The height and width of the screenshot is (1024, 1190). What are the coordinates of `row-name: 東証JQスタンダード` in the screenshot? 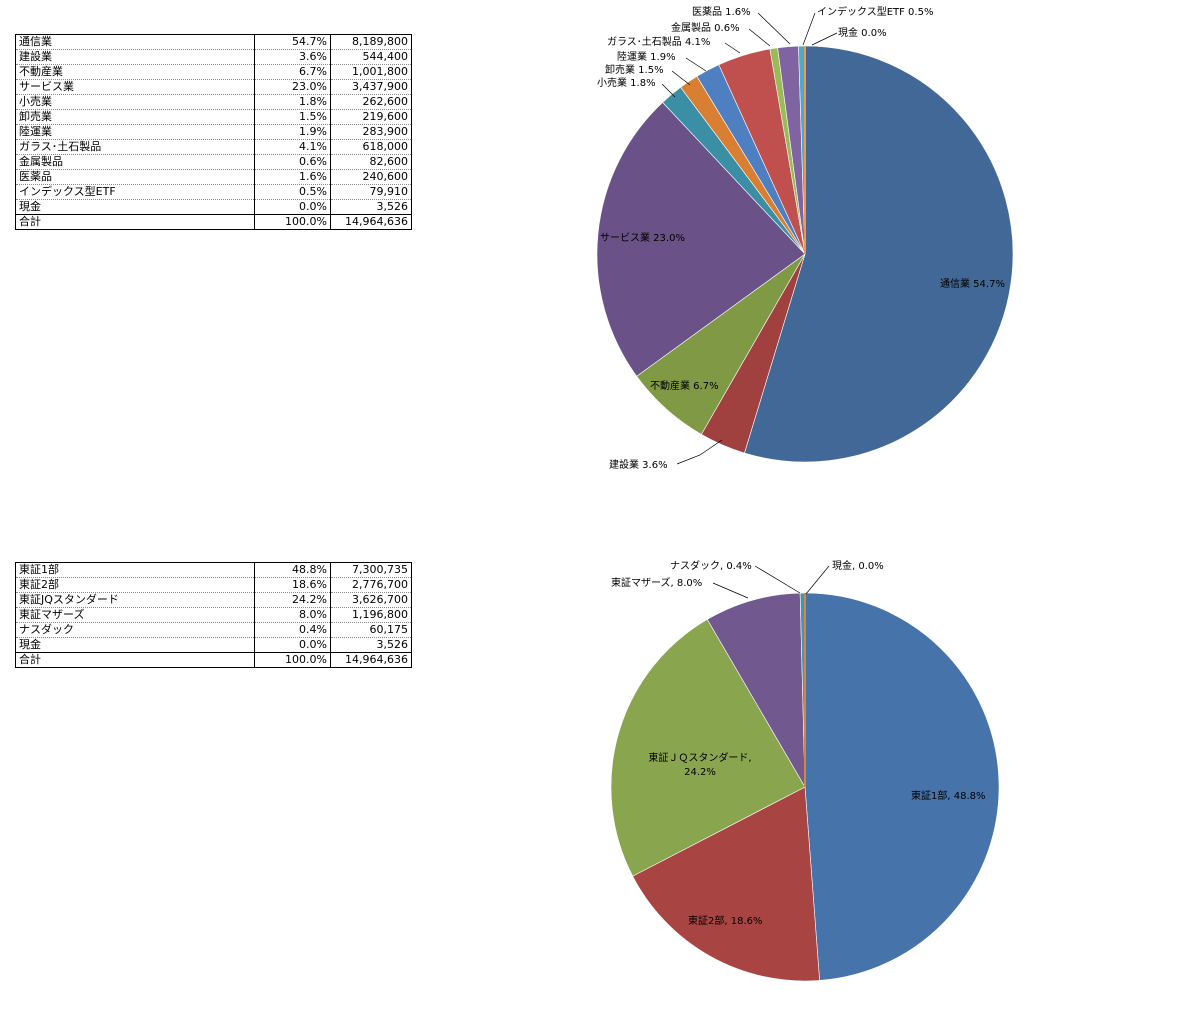 It's located at (135, 600).